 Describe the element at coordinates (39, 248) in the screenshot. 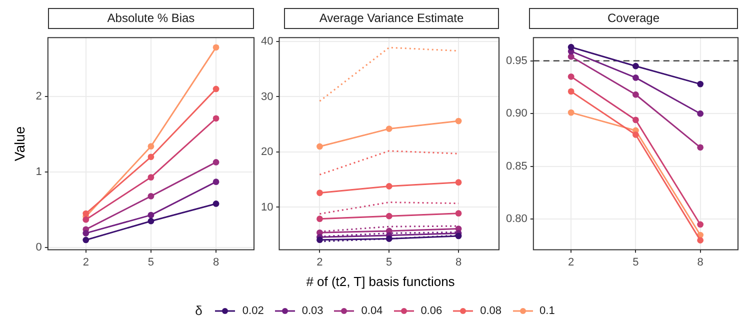

I see `y-tick-label: 0` at that location.